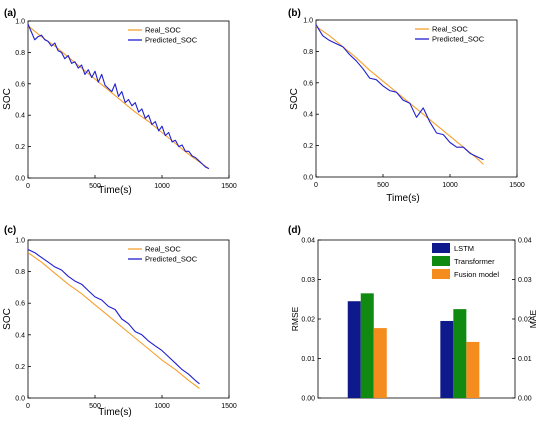 The image size is (550, 425). What do you see at coordinates (308, 359) in the screenshot?
I see `y-tick-label: 0.01` at bounding box center [308, 359].